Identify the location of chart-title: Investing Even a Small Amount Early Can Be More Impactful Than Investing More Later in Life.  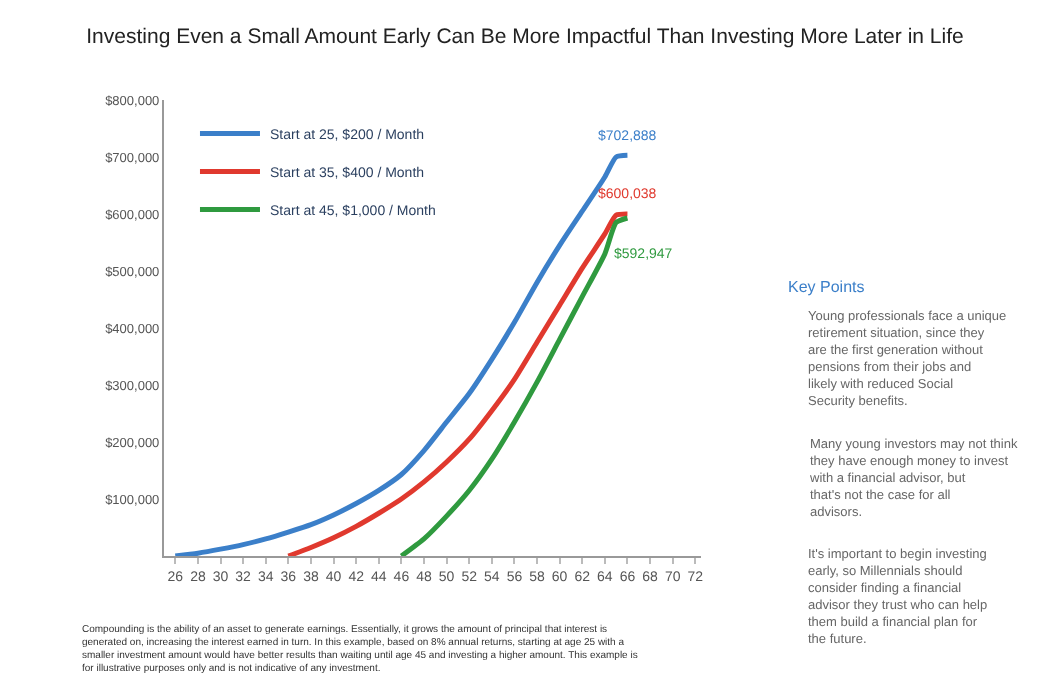
(525, 36).